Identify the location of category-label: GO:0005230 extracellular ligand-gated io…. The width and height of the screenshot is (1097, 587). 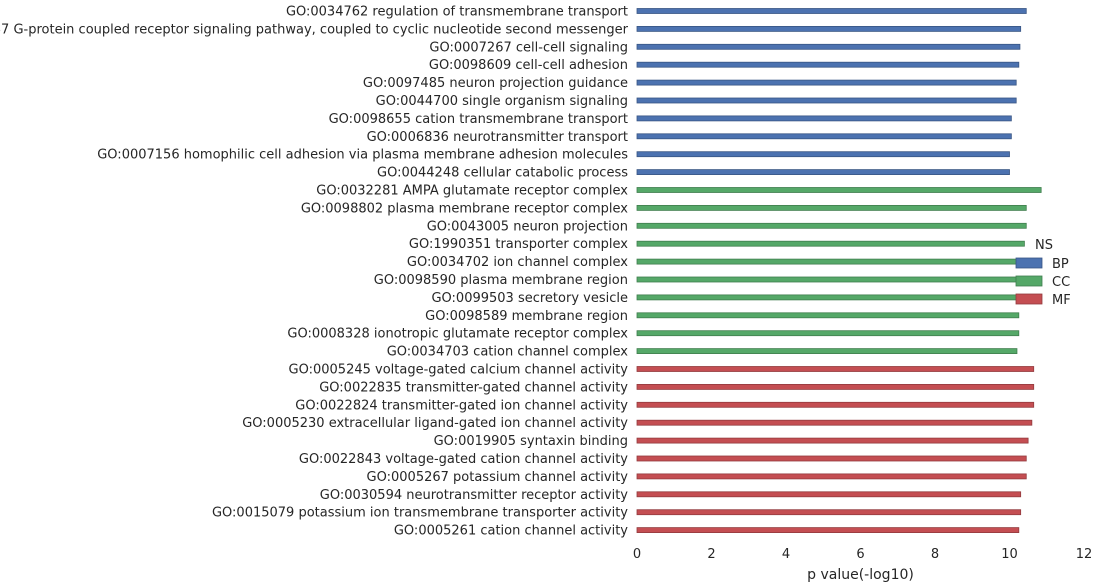
(435, 423).